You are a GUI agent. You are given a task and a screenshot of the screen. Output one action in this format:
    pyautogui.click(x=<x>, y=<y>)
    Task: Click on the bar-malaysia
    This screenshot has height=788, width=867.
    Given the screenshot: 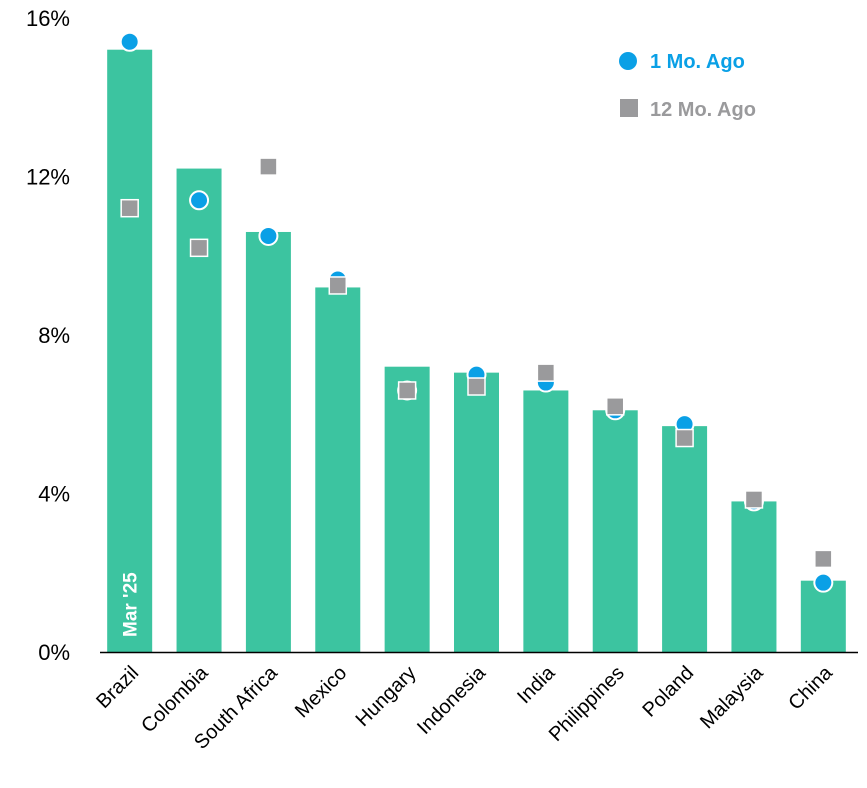 What is the action you would take?
    pyautogui.click(x=754, y=576)
    